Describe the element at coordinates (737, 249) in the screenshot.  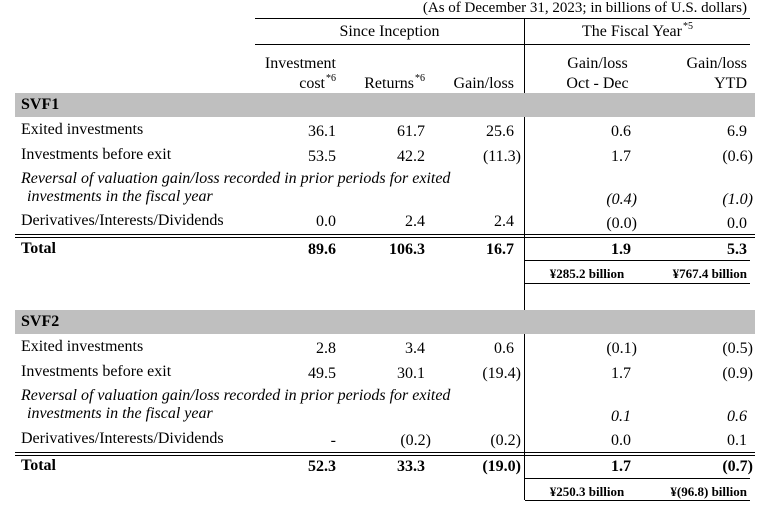
I see `cell-ytd: 5.3` at that location.